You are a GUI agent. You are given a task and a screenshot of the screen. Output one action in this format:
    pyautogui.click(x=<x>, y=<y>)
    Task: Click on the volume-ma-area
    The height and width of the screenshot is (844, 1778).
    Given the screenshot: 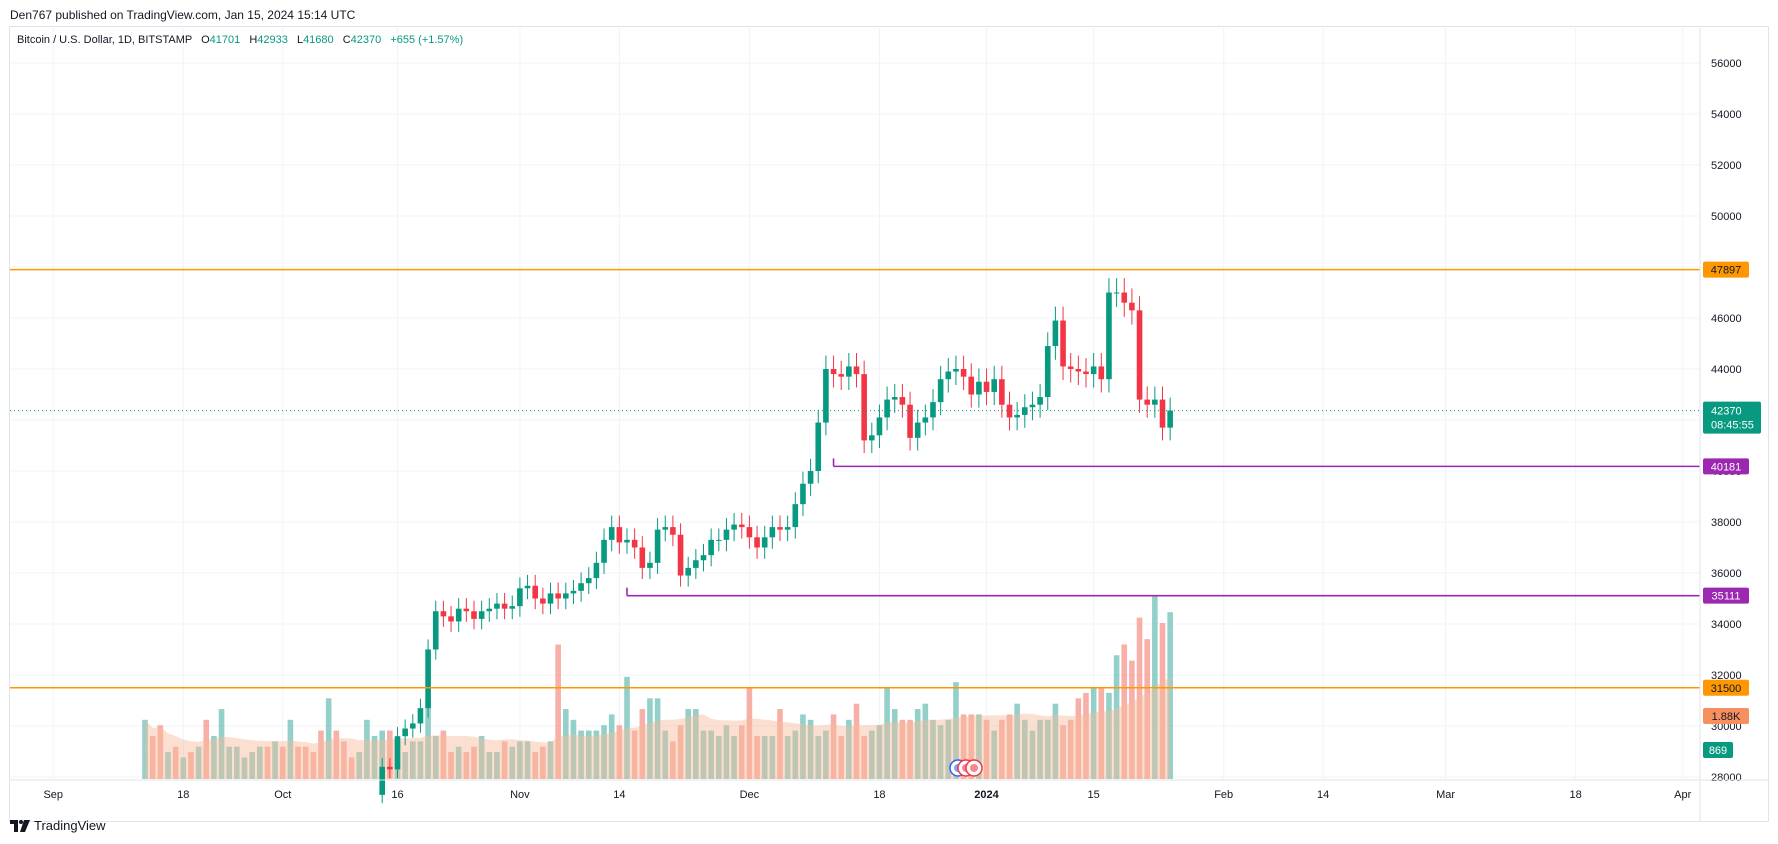 What is the action you would take?
    pyautogui.click(x=658, y=728)
    